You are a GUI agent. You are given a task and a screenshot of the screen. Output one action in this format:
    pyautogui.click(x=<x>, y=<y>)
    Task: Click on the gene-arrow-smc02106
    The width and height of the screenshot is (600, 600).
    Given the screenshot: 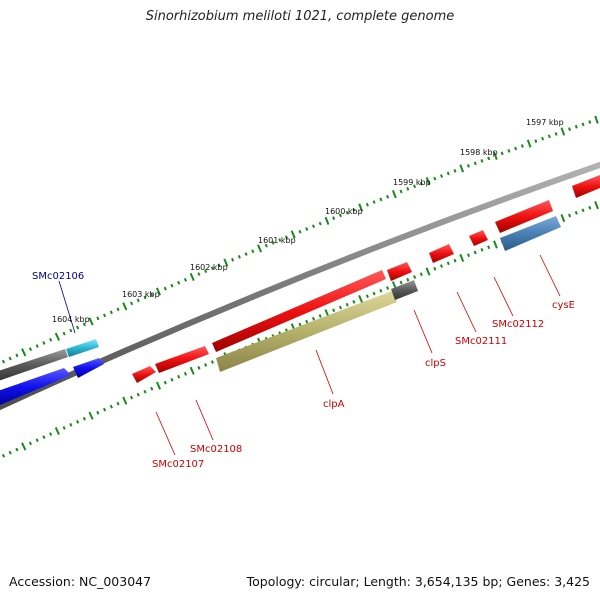 What is the action you would take?
    pyautogui.click(x=82, y=348)
    